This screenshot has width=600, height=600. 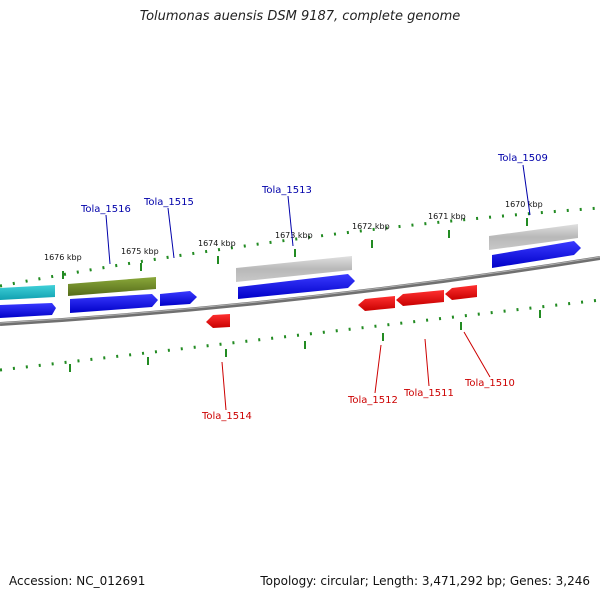 What do you see at coordinates (112, 286) in the screenshot?
I see `olive-feature` at bounding box center [112, 286].